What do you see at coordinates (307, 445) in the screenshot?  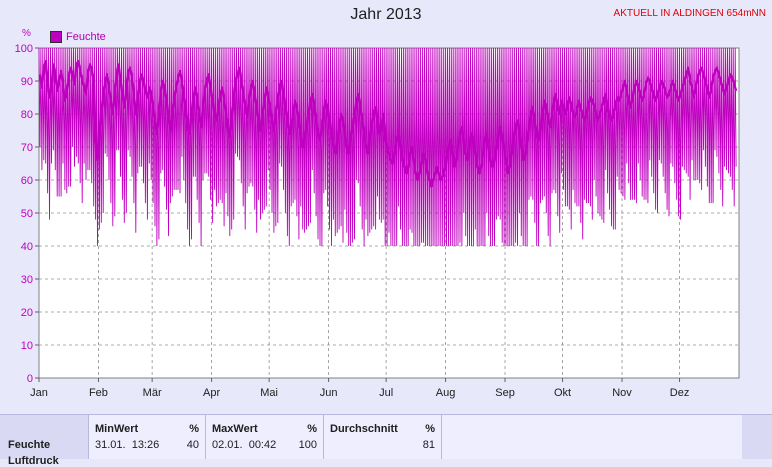 I see `max-value: 100` at bounding box center [307, 445].